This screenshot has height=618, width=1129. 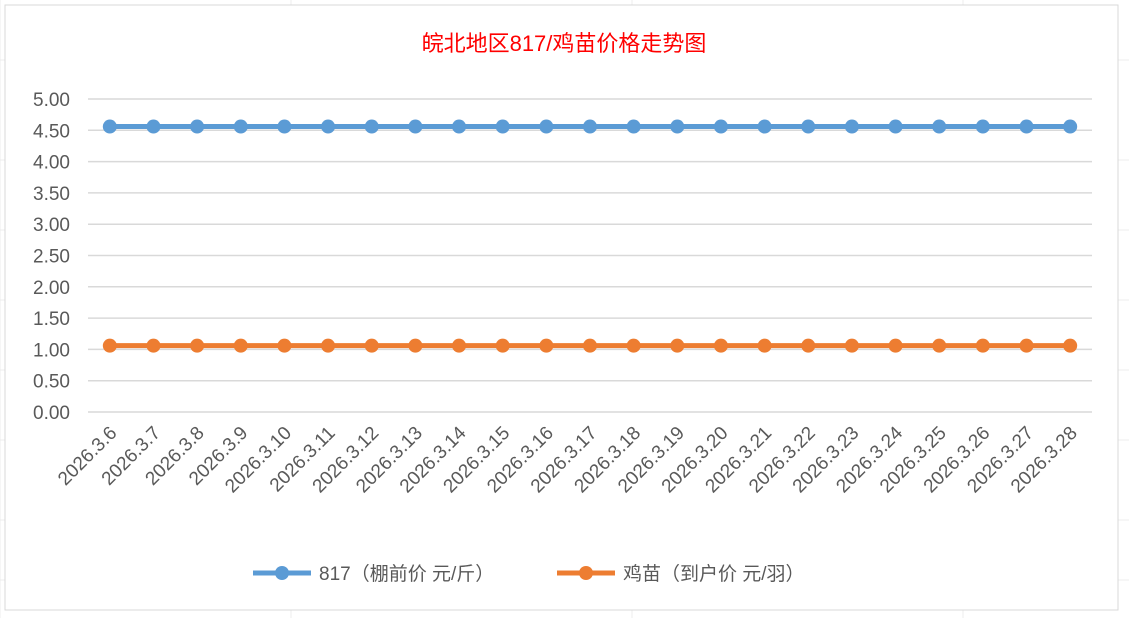 I want to click on y-tick-label: 3.50, so click(x=51, y=194).